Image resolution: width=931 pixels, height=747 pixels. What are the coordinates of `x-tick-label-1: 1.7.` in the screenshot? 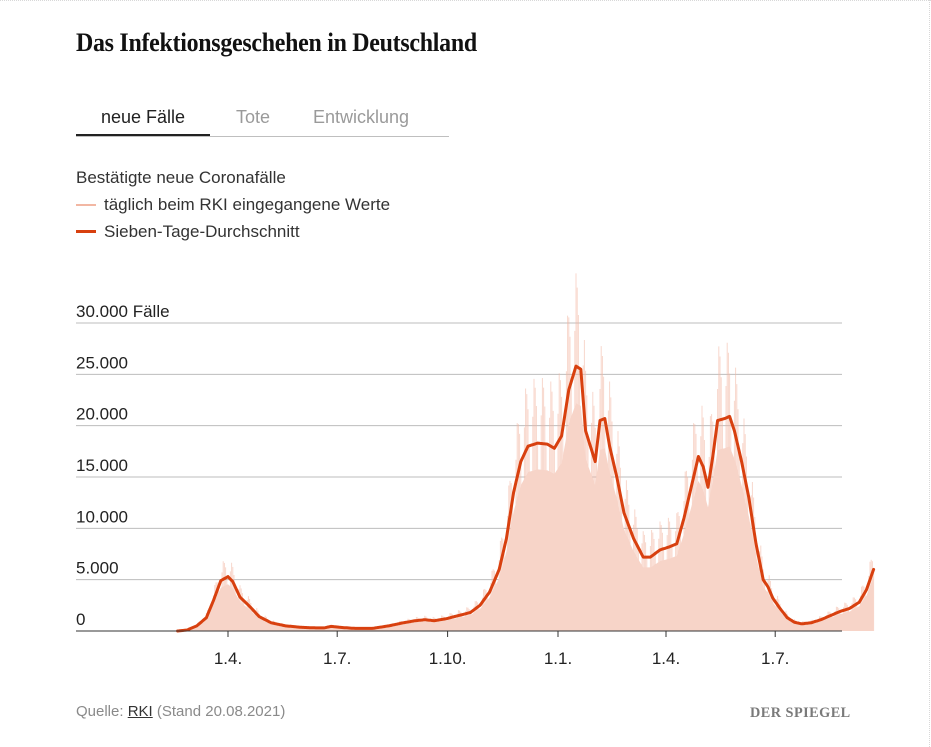 It's located at (337, 658).